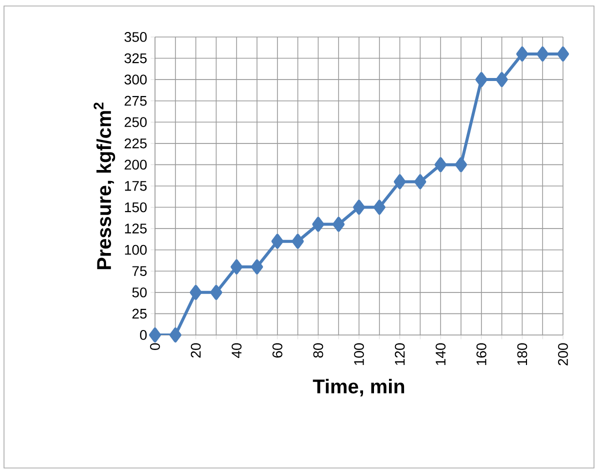  Describe the element at coordinates (399, 354) in the screenshot. I see `x-tick-label: 120` at that location.